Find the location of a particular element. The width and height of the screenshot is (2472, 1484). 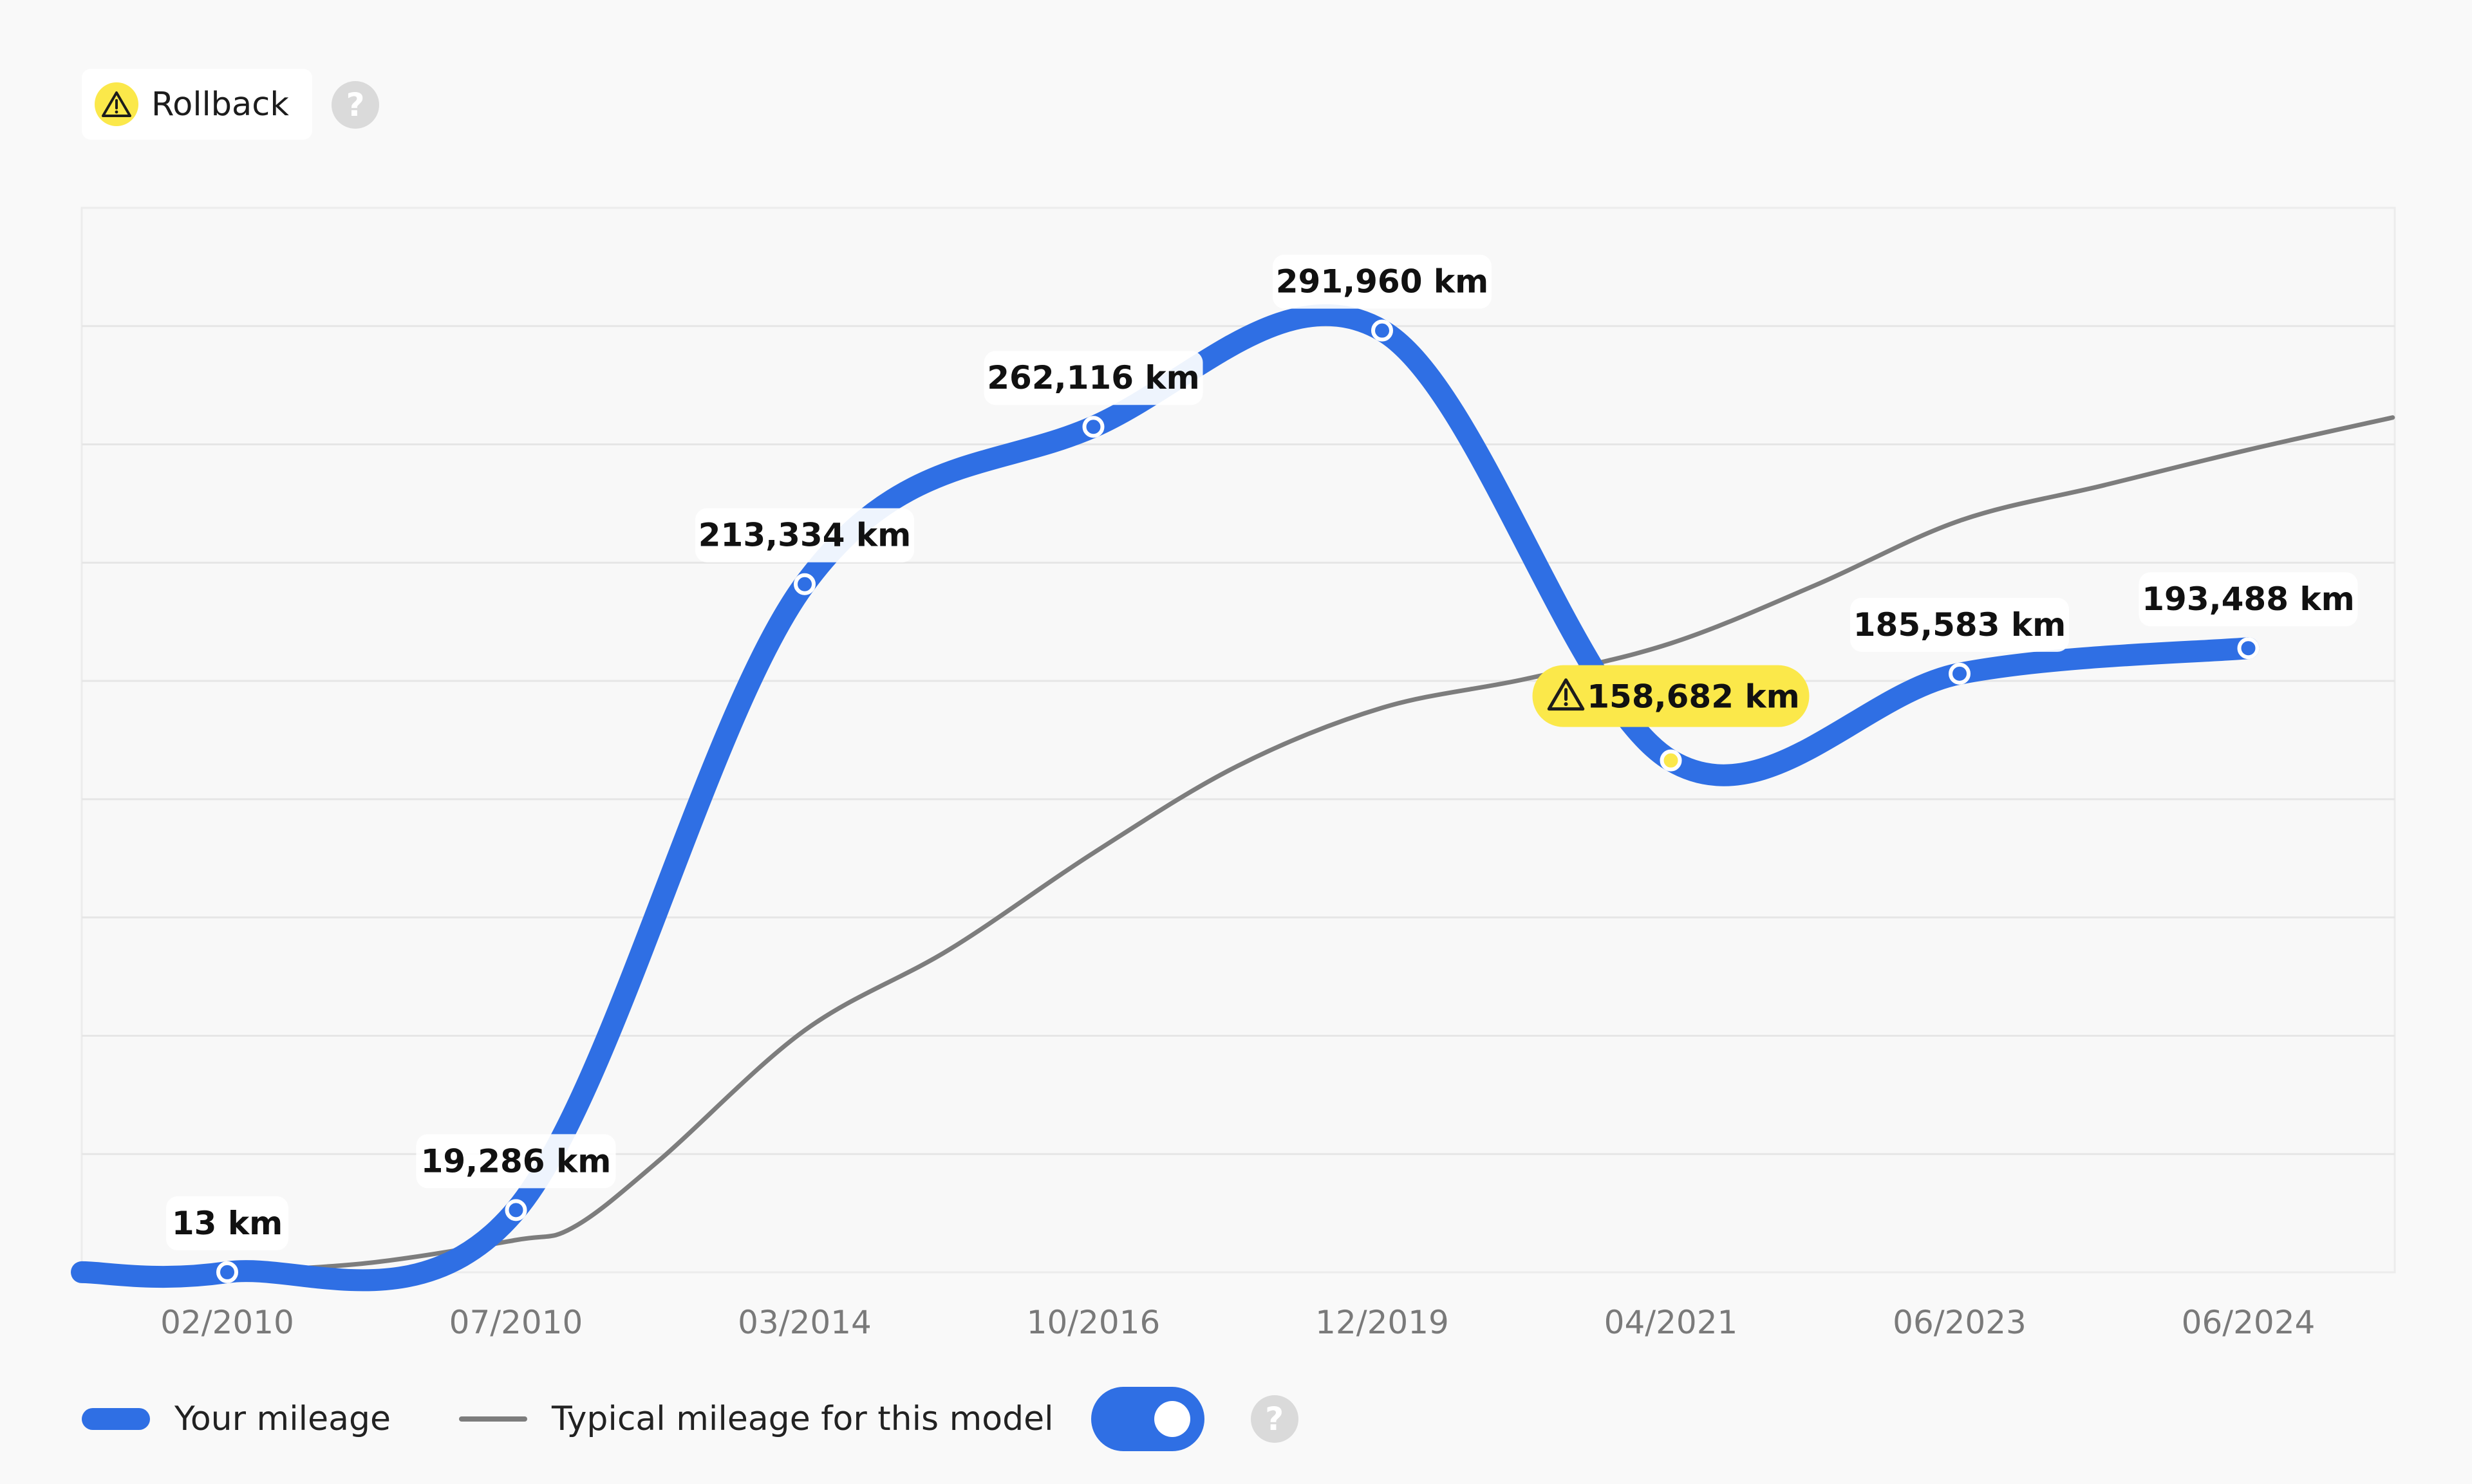

value-label: 291,960 km is located at coordinates (1383, 281).